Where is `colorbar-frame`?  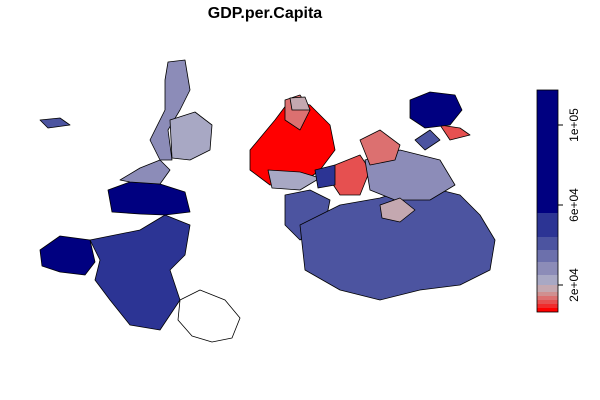
colorbar-frame is located at coordinates (547, 201).